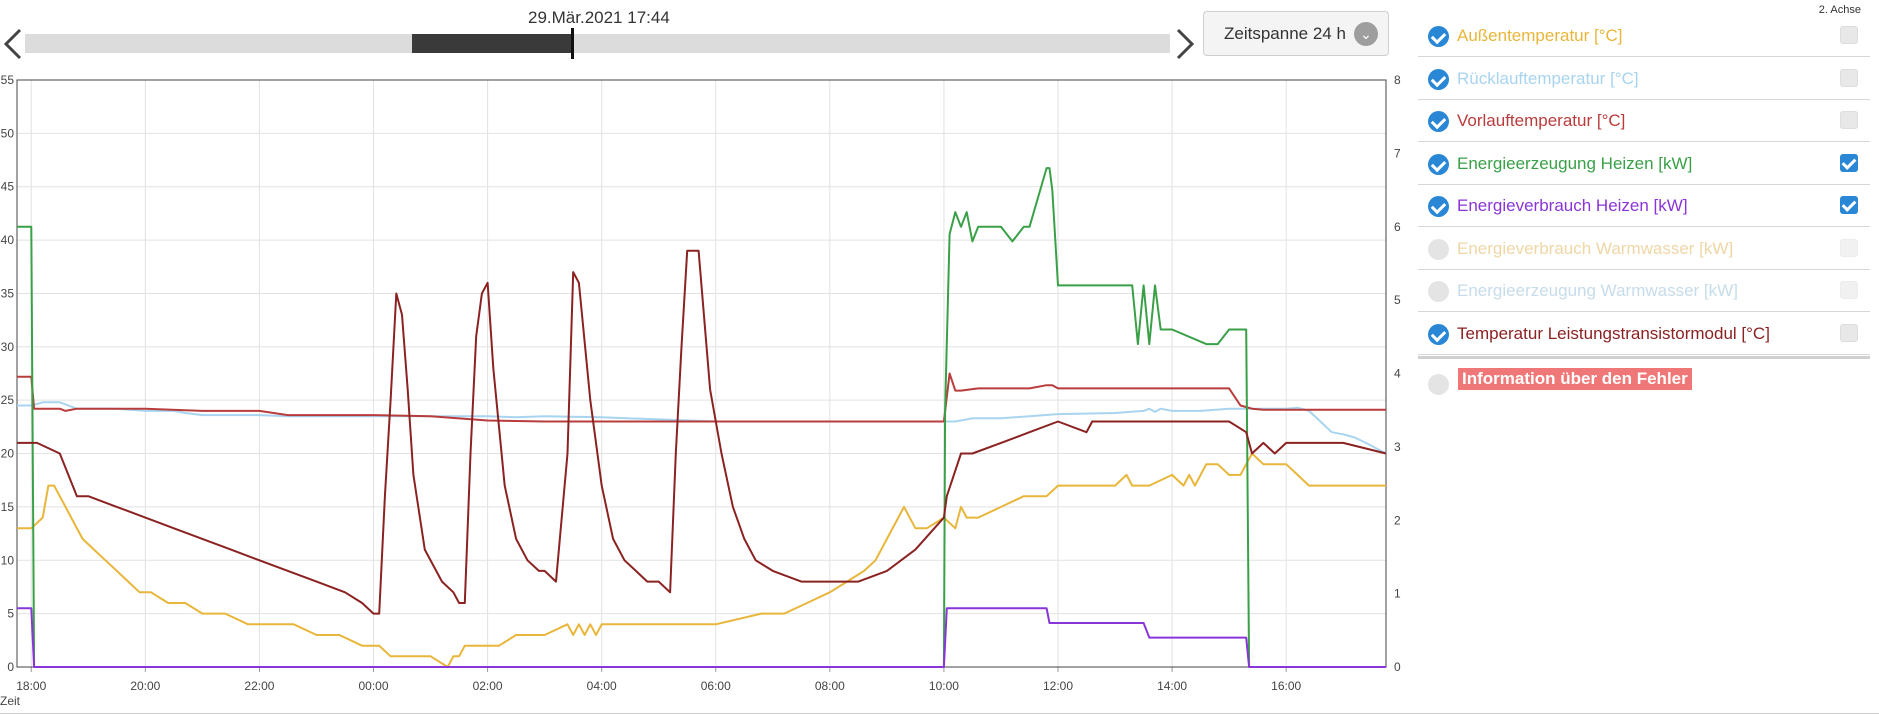  I want to click on legend-item-label: Rücklauftemperatur [°C], so click(1548, 78).